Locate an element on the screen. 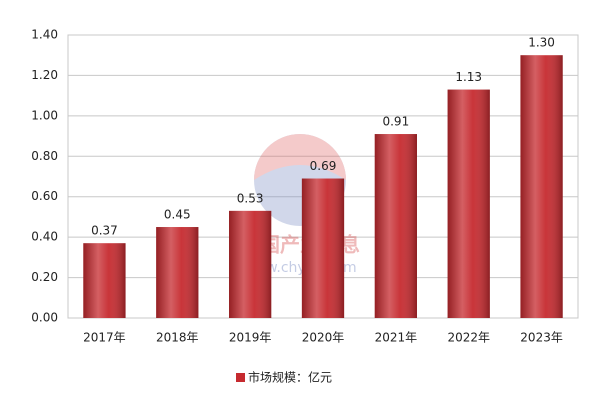  y-tick-label: 0.60 is located at coordinates (44, 196).